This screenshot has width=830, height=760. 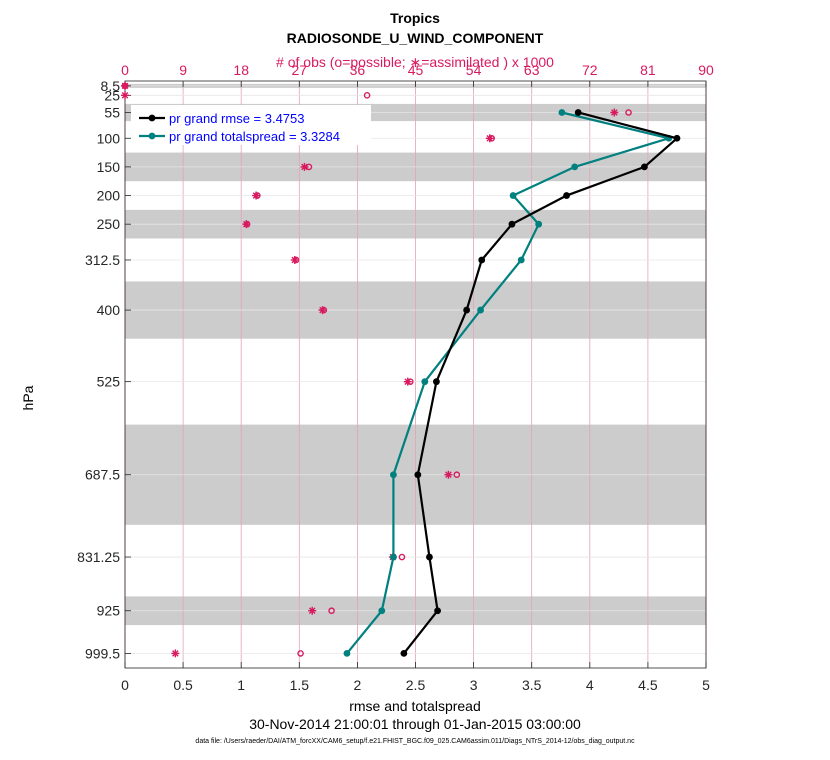 What do you see at coordinates (648, 70) in the screenshot?
I see `top-tick-label: 81` at bounding box center [648, 70].